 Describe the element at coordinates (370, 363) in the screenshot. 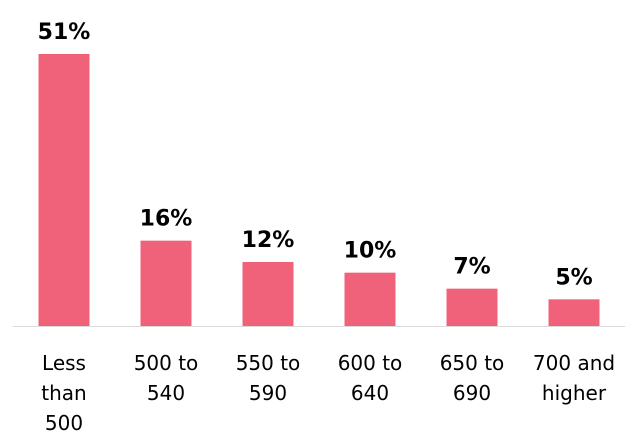

I see `category-label-line: 600 to` at that location.